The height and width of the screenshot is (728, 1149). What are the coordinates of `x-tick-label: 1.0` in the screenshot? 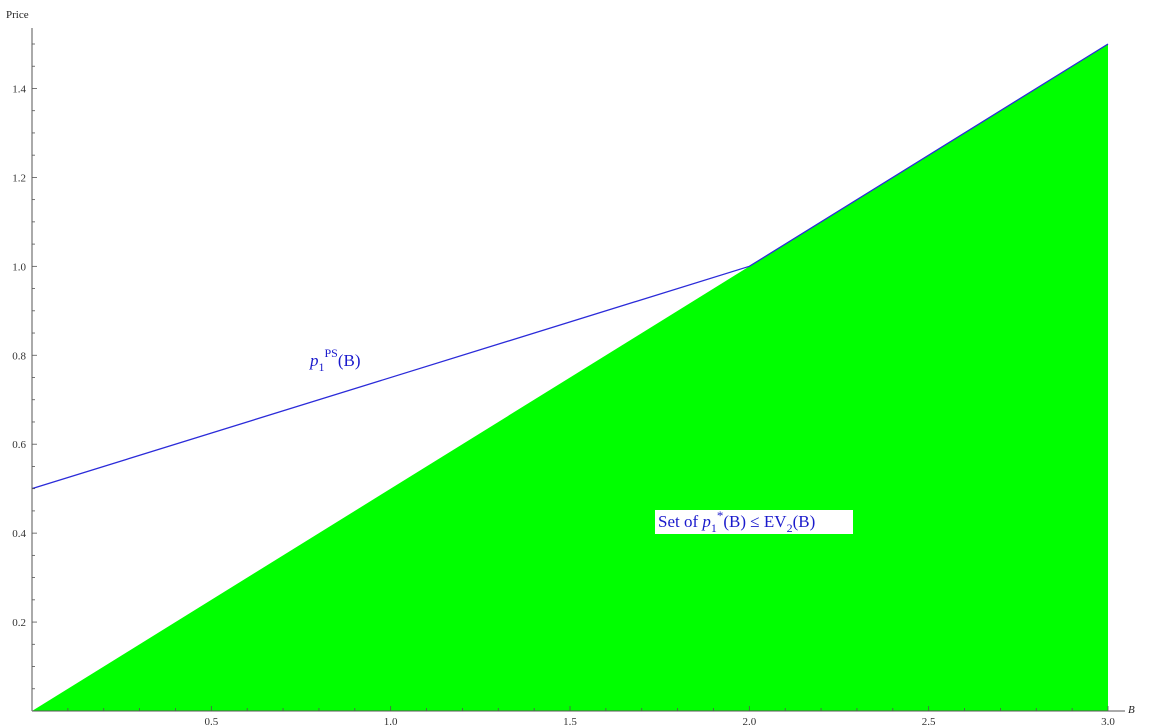 It's located at (391, 722).